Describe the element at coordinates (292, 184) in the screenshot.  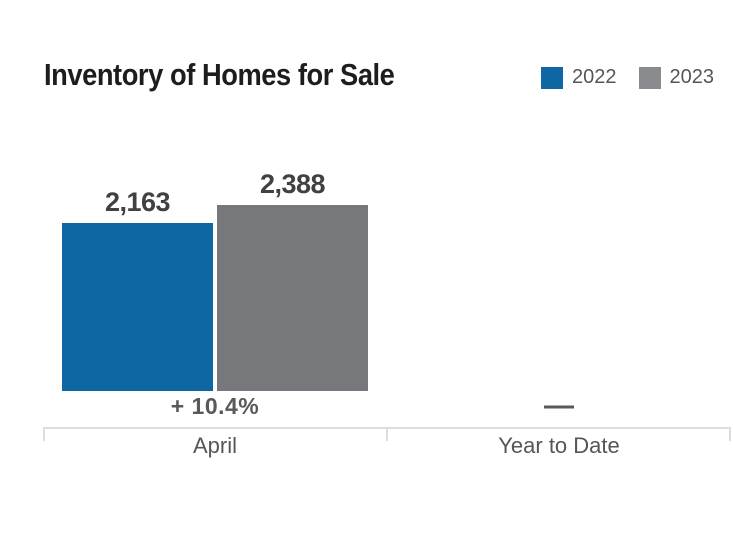
I see `bar-value-2023: 2,388` at that location.